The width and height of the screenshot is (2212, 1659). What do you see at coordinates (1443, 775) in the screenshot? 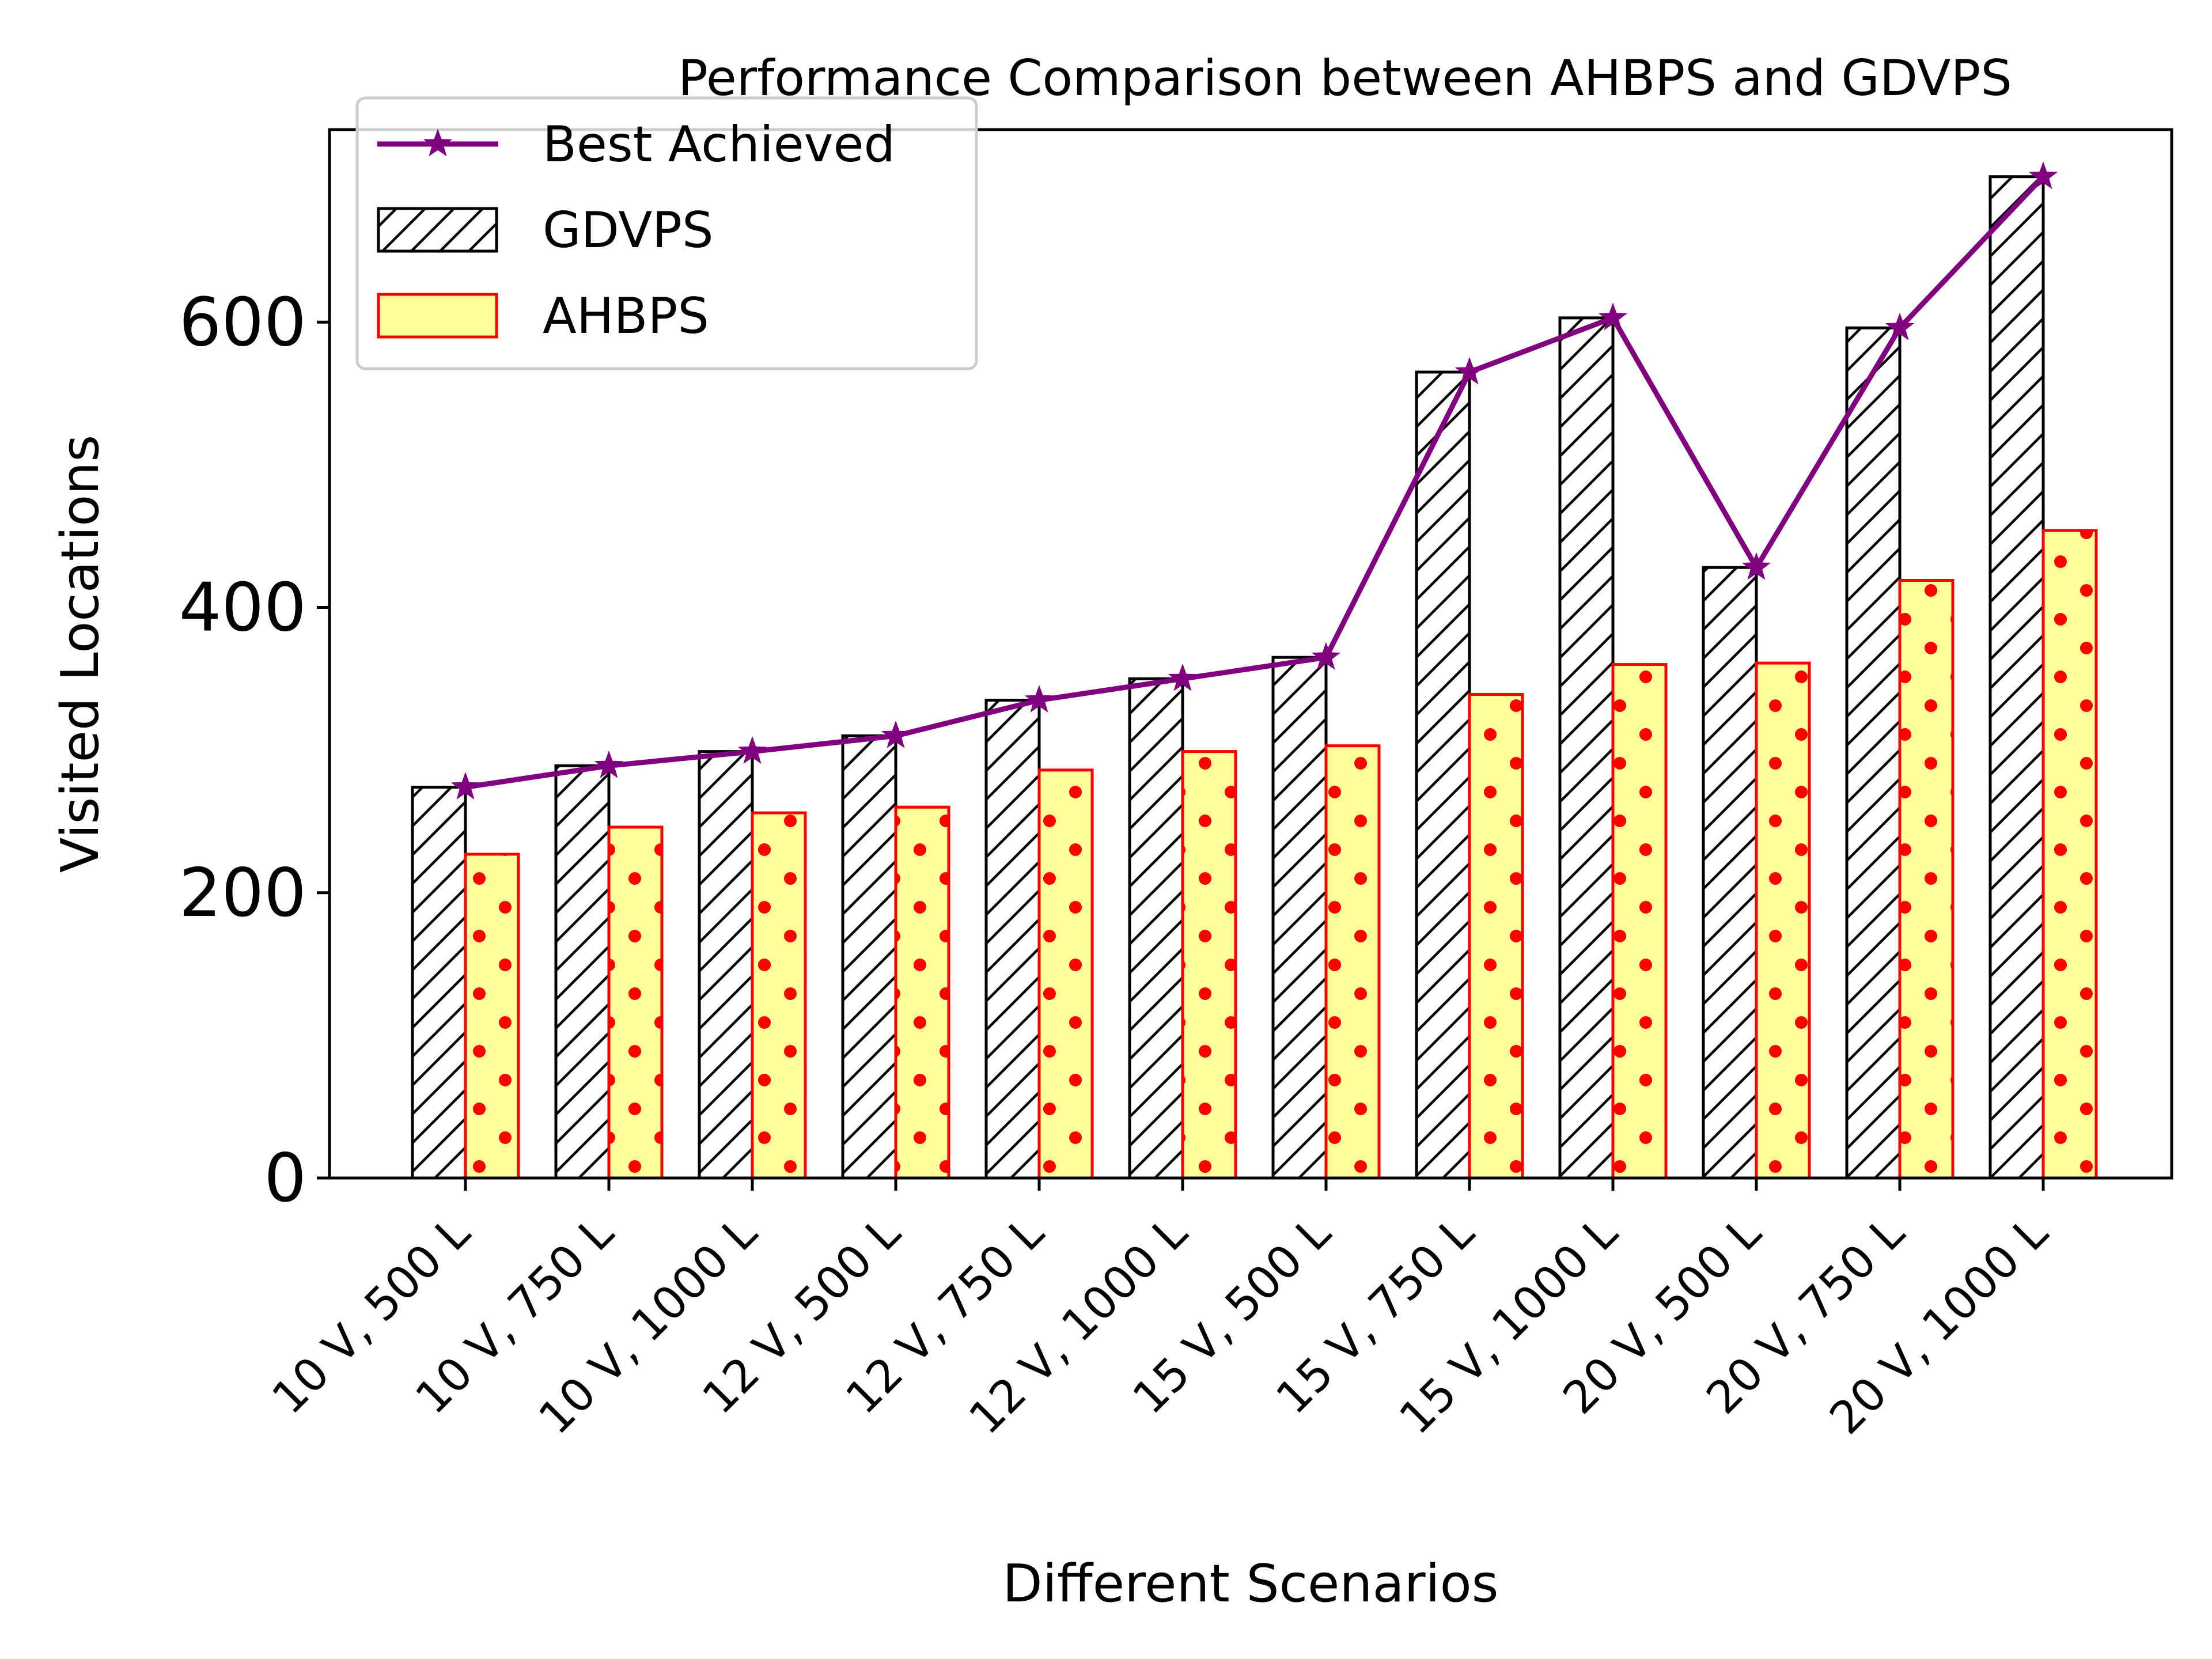
I see `bar-gdvps-15-v-750-l` at bounding box center [1443, 775].